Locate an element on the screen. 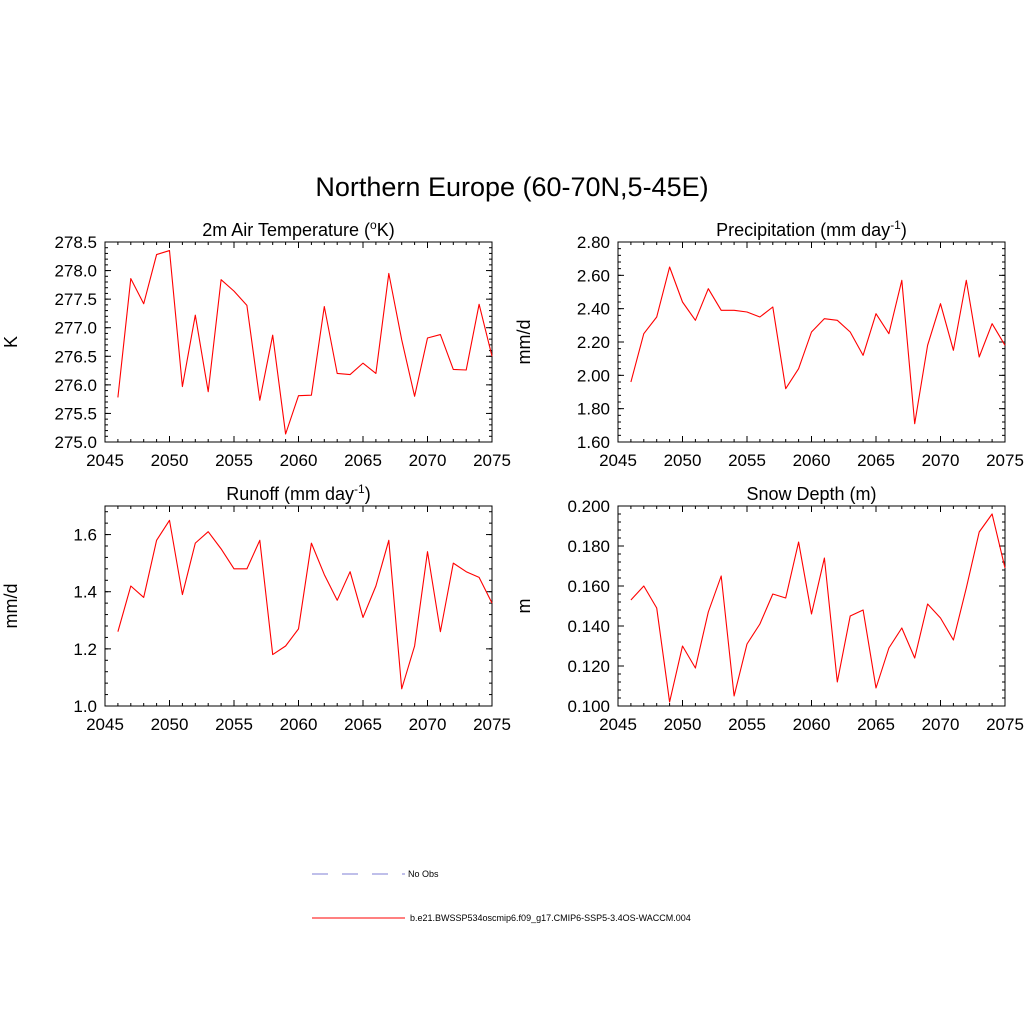 The image size is (1024, 1024). y-tick-label: 276.0 is located at coordinates (75, 385).